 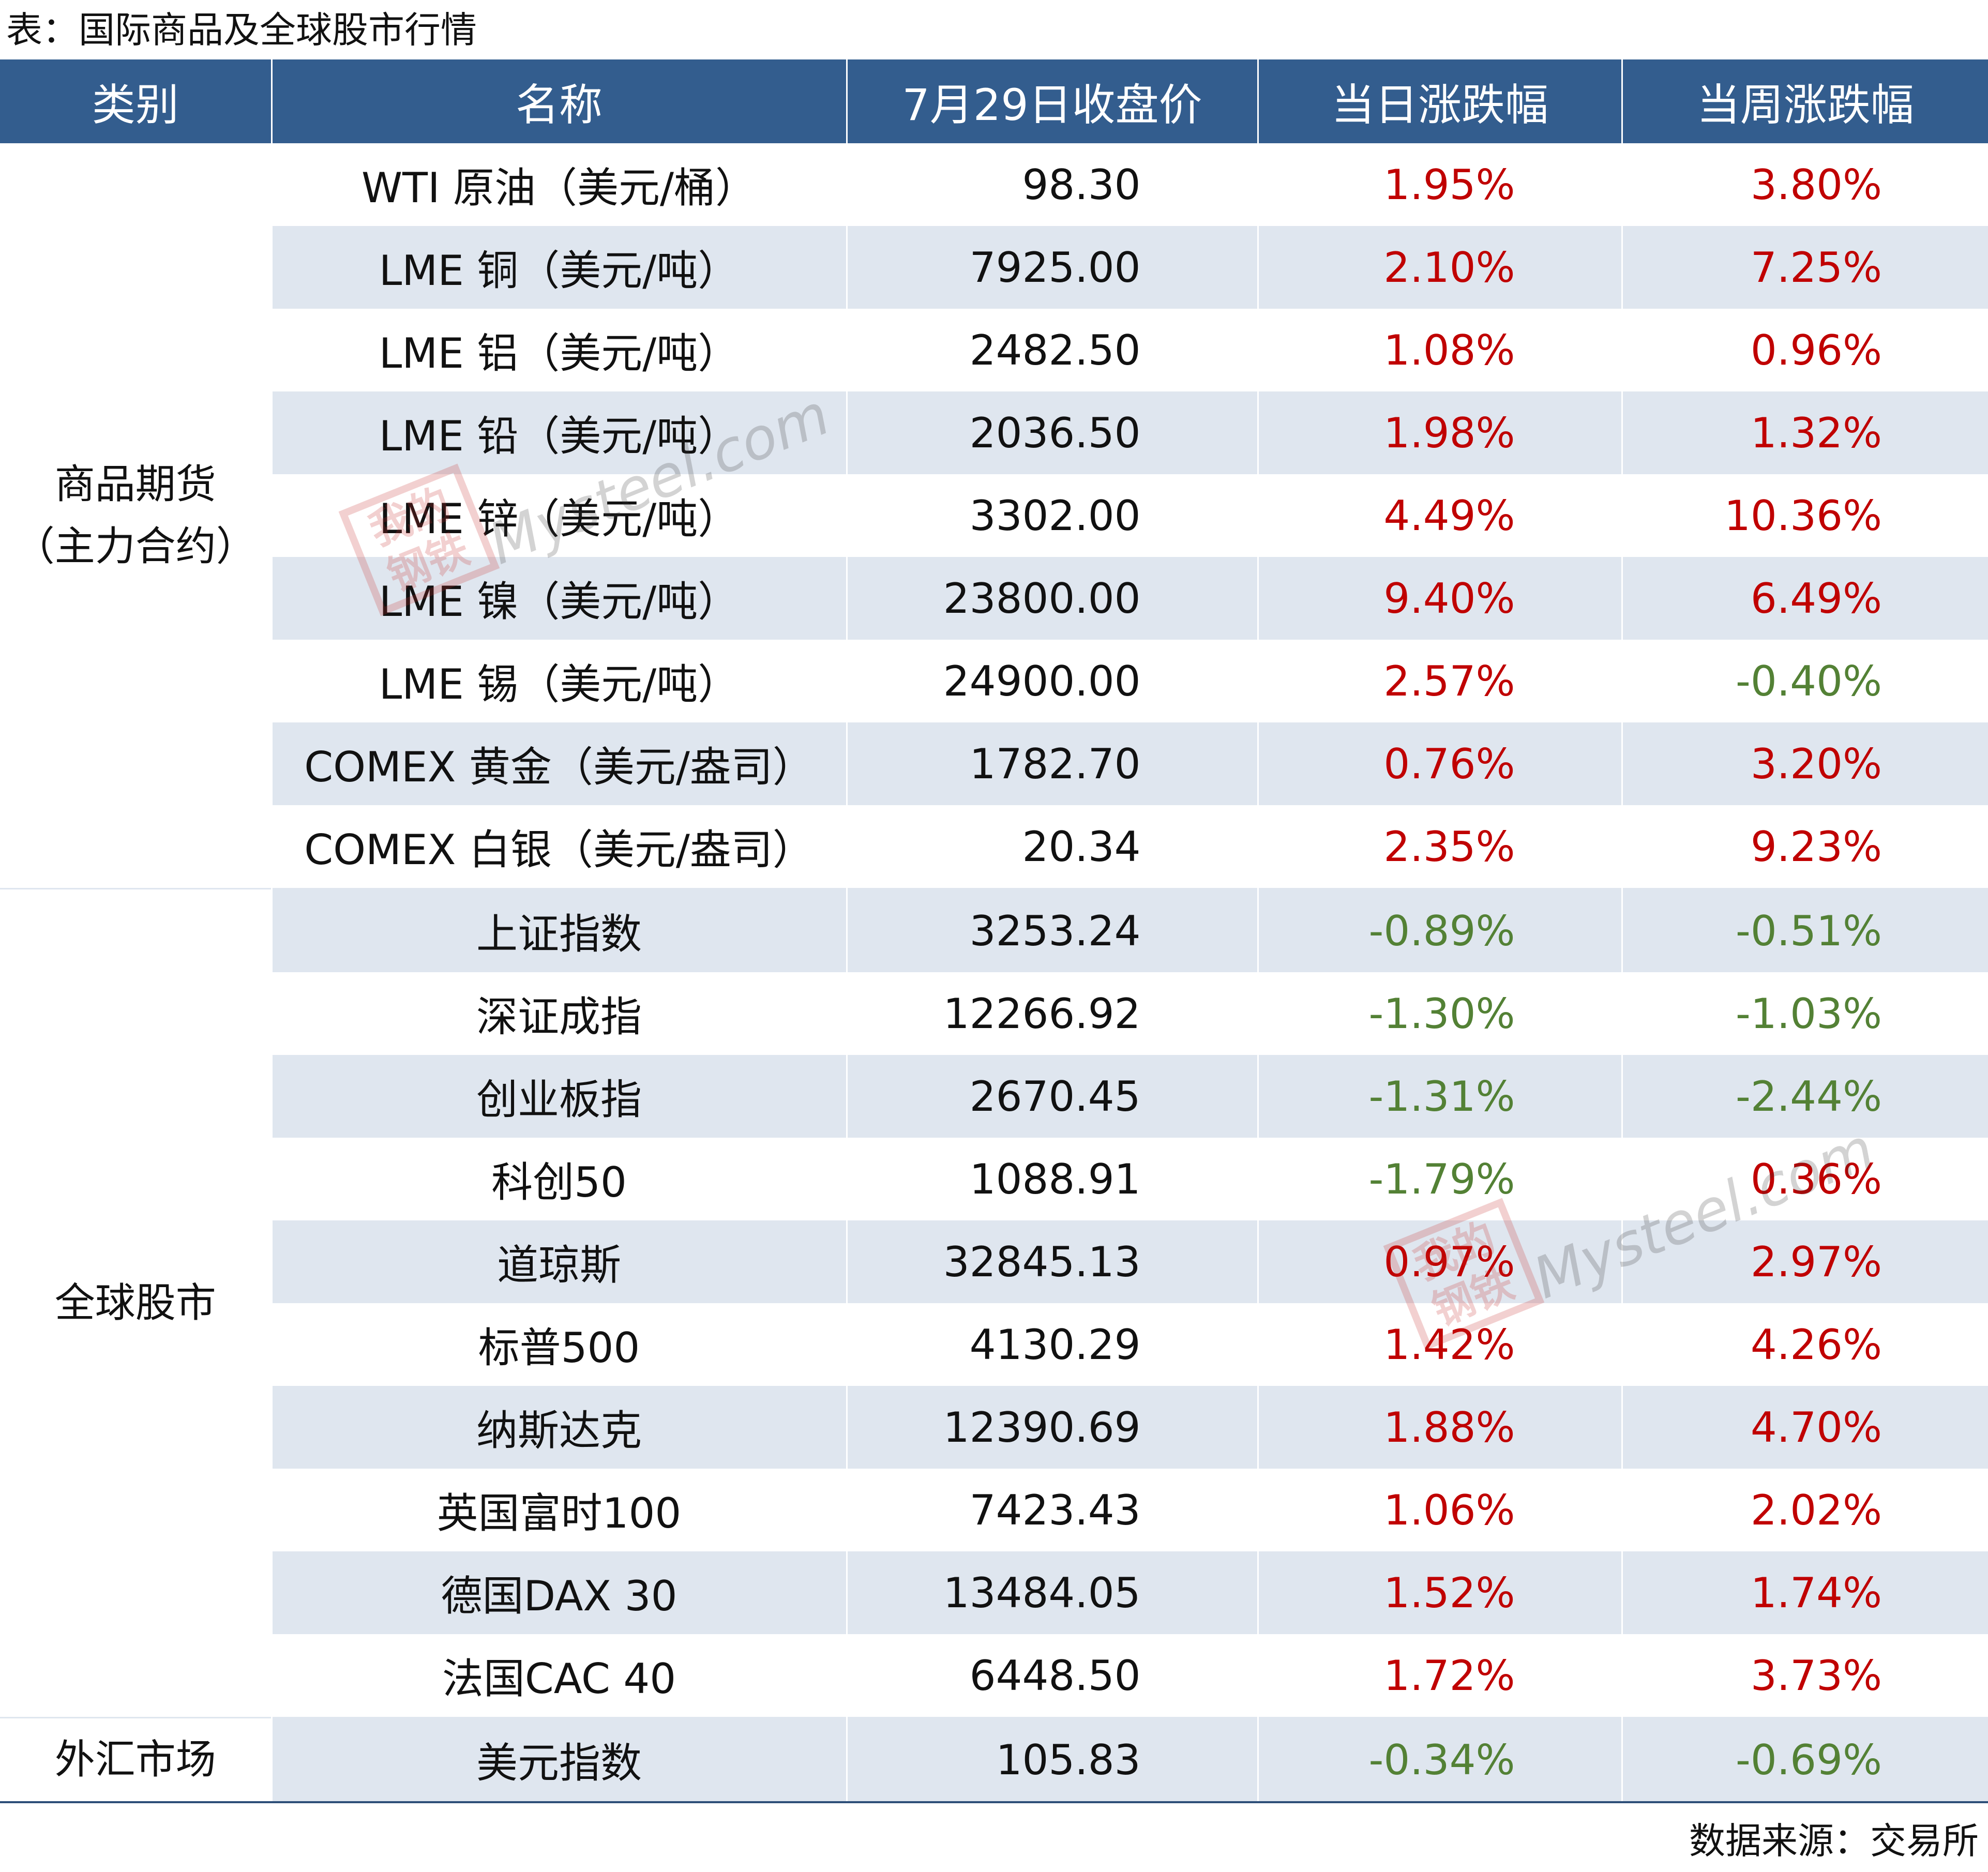 What do you see at coordinates (560, 598) in the screenshot?
I see `name-cell: LME 镍（美元/吨）` at bounding box center [560, 598].